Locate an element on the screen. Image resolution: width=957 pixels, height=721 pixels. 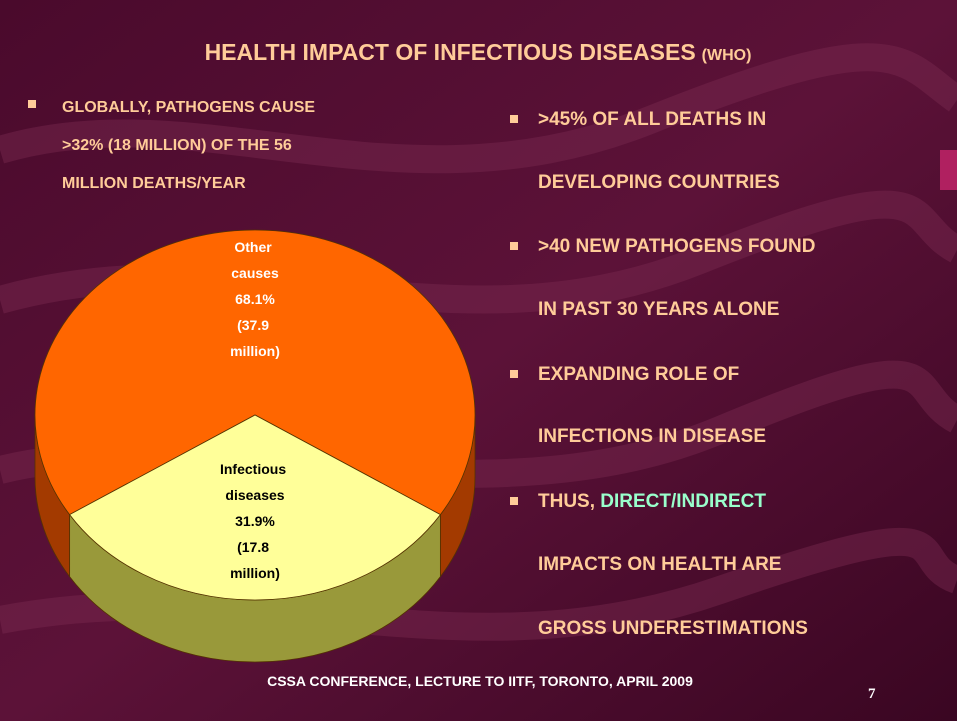
edge-tab is located at coordinates (948, 170).